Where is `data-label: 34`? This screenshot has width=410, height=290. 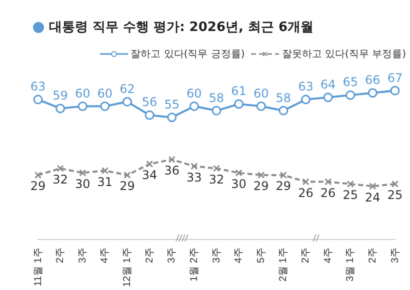 data-label: 34 is located at coordinates (150, 175).